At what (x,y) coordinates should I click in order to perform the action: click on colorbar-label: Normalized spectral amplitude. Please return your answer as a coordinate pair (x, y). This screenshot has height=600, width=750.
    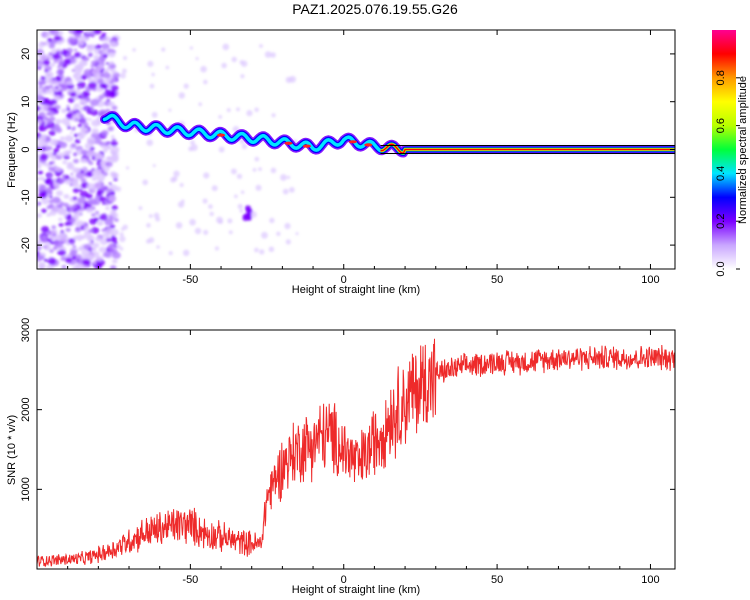
    Looking at the image, I should click on (743, 150).